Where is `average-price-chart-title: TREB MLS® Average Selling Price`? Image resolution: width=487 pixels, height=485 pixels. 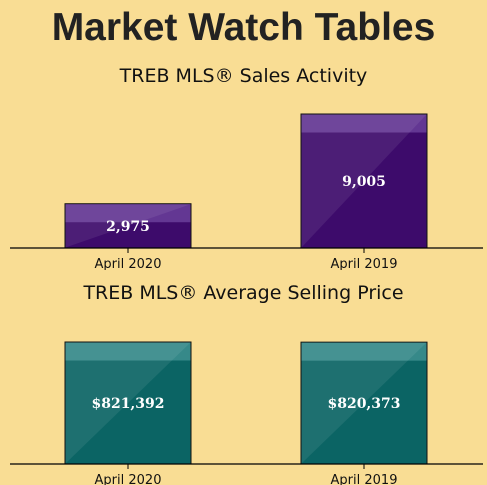 average-price-chart-title: TREB MLS® Average Selling Price is located at coordinates (243, 293).